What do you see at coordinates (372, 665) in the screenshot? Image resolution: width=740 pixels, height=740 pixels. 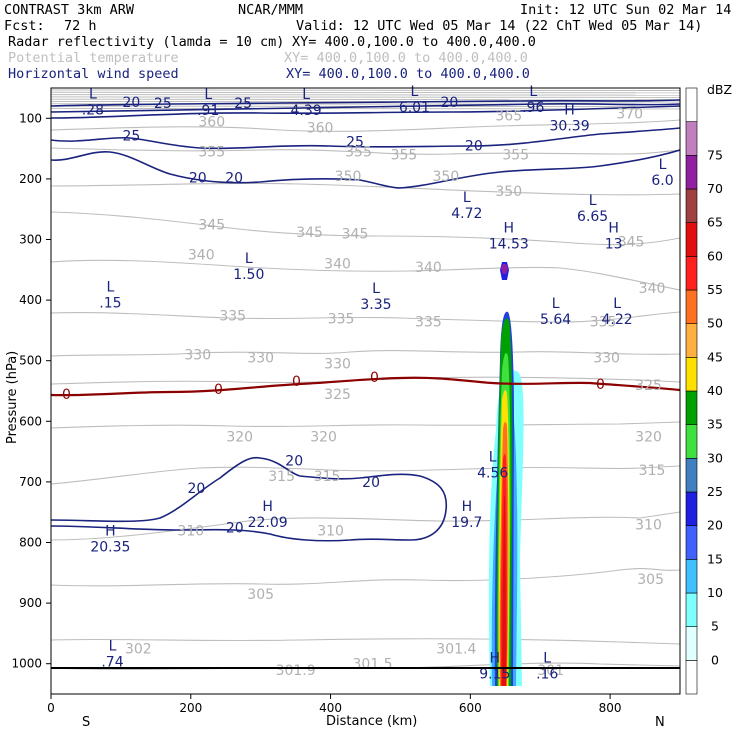 I see `theta-label: 301.5` at bounding box center [372, 665].